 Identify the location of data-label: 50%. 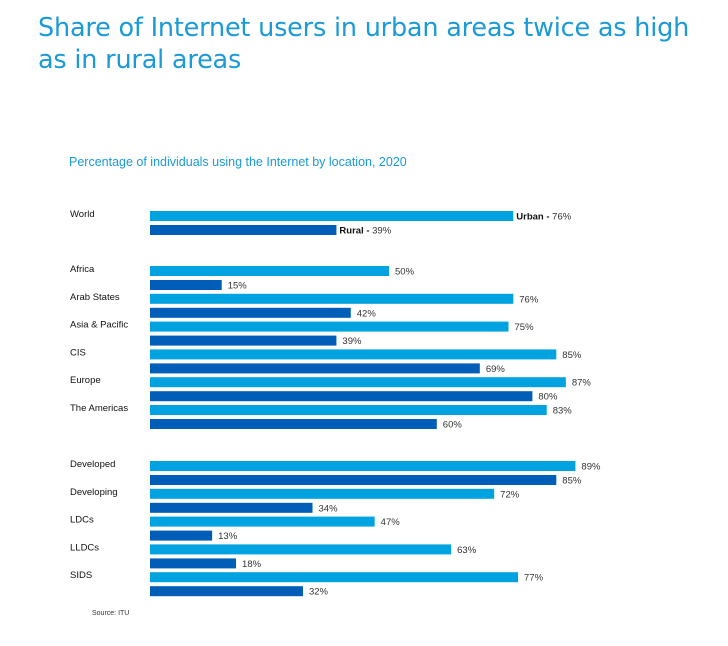
(405, 272).